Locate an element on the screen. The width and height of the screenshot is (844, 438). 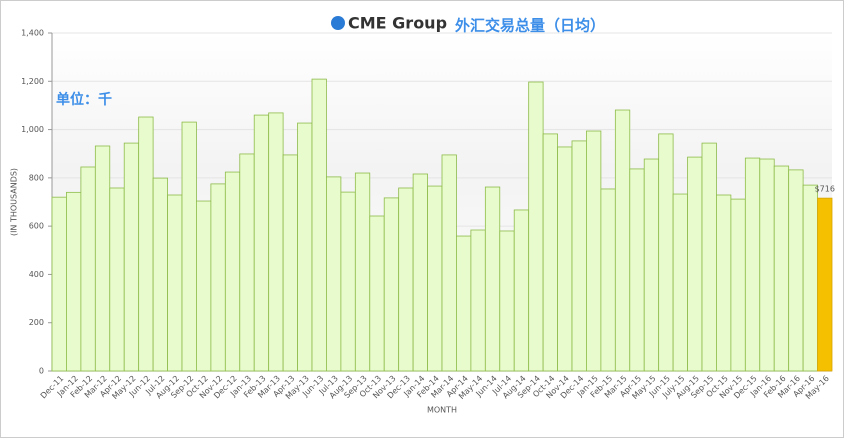
chart-title: 外汇交易总量（日均） is located at coordinates (529, 26).